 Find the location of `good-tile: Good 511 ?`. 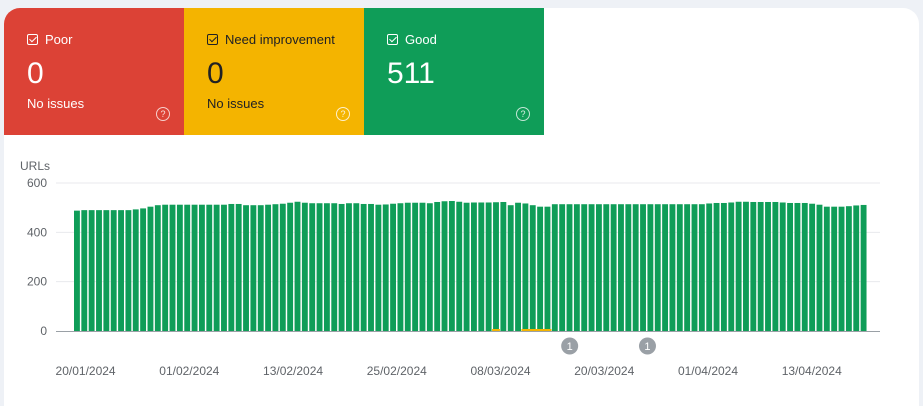

good-tile: Good 511 ? is located at coordinates (454, 71).